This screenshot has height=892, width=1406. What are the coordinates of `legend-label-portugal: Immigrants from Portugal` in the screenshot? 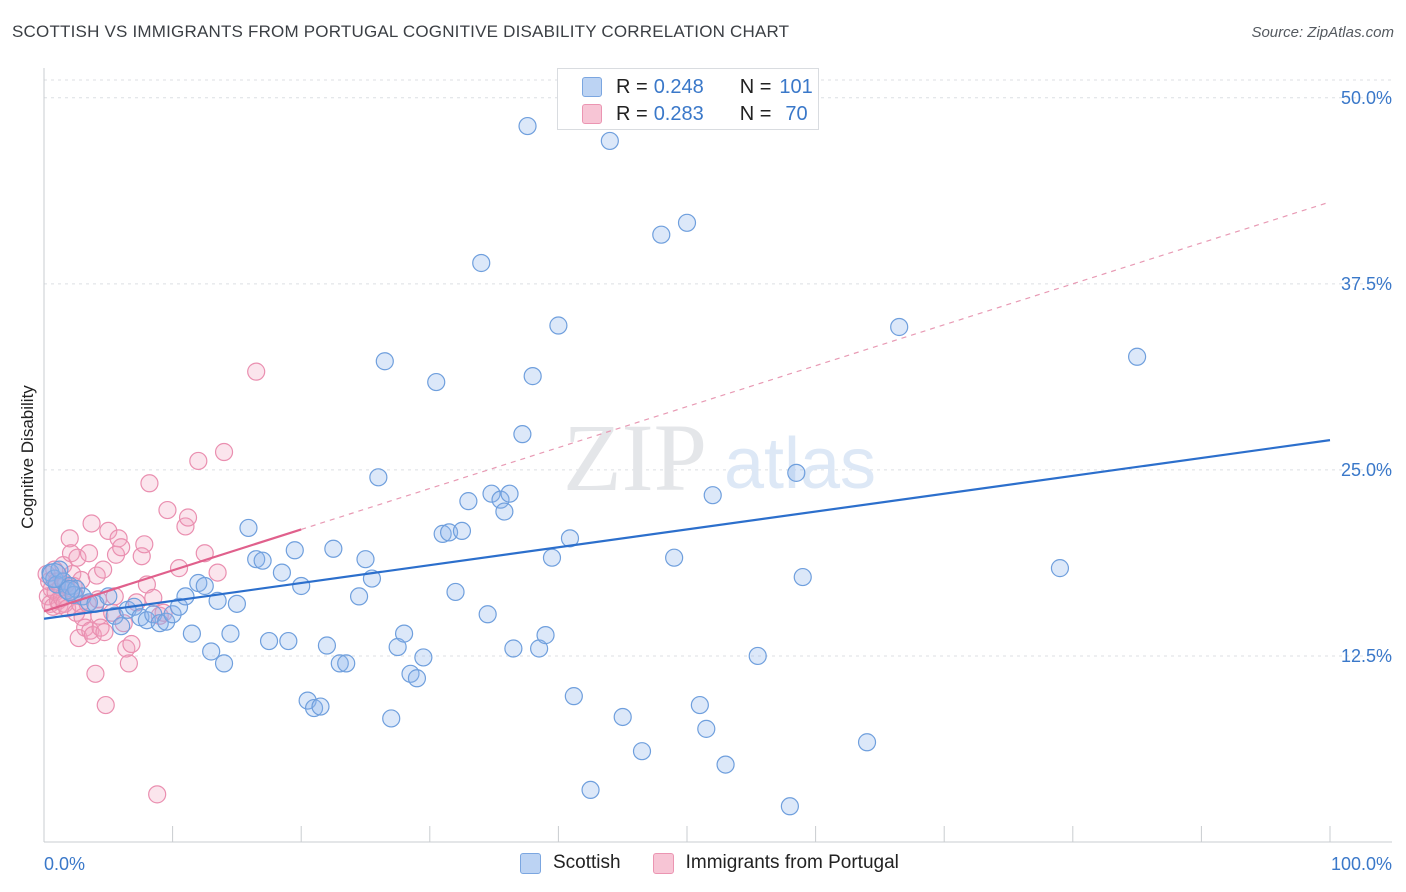 It's located at (792, 862).